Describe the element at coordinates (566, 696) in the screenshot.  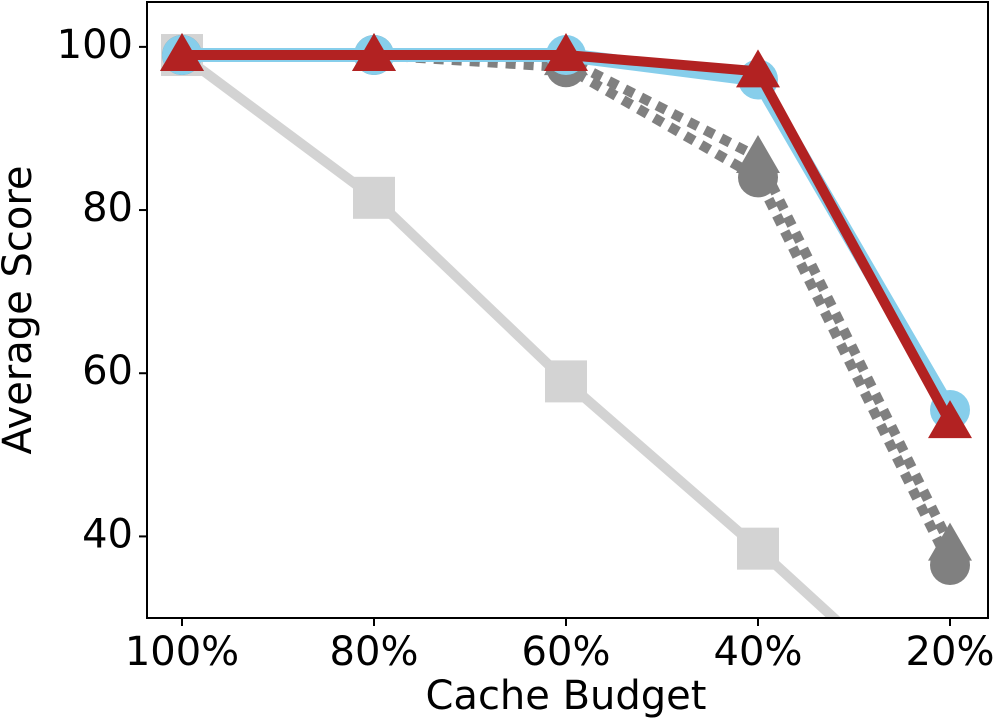
I see `x-axis-label: Cache Budget` at that location.